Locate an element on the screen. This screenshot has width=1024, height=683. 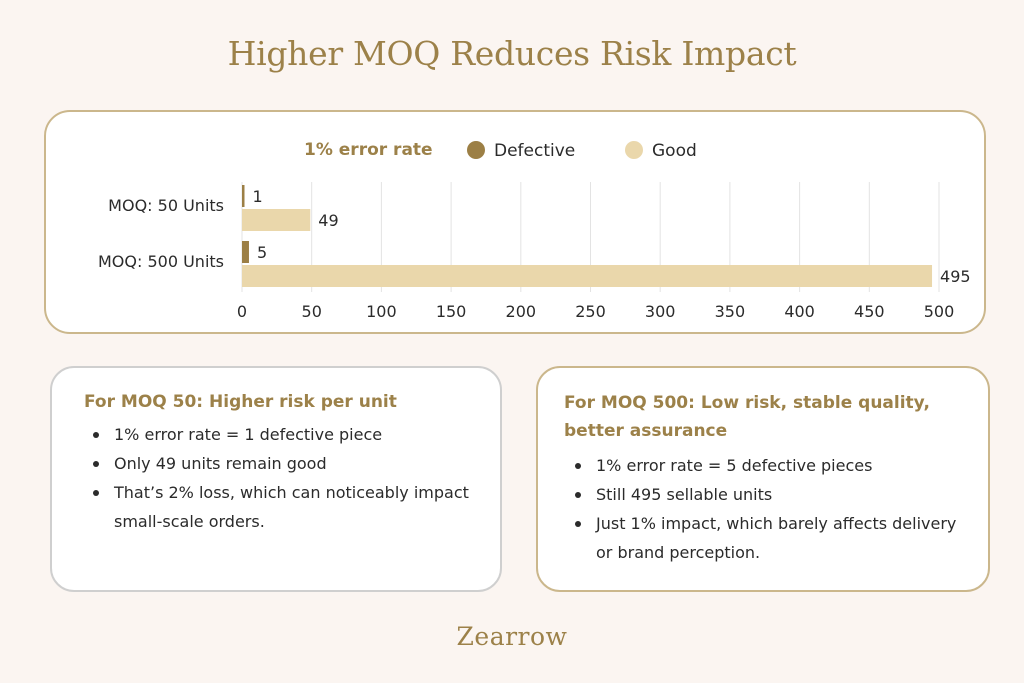
brand-logo: Zearrow is located at coordinates (512, 636).